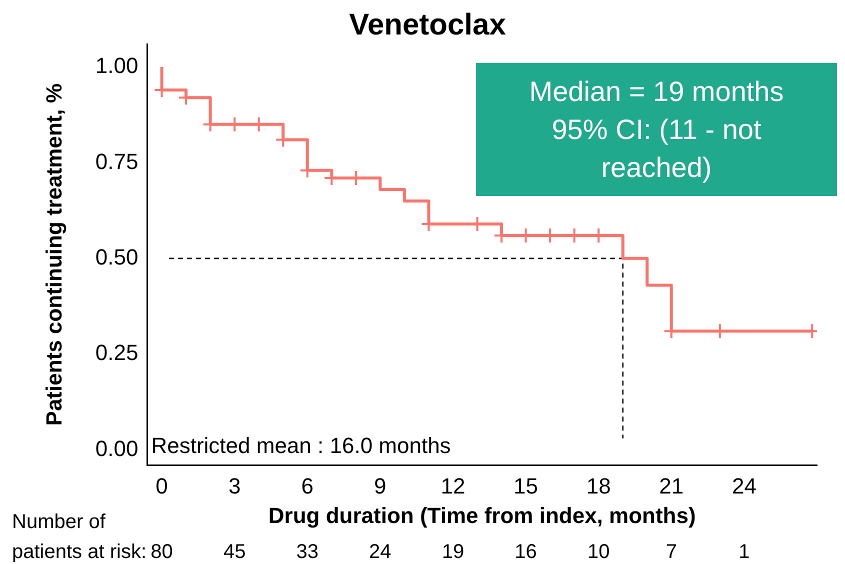 Image resolution: width=845 pixels, height=564 pixels. What do you see at coordinates (116, 257) in the screenshot?
I see `y-tick-label: 0.50` at bounding box center [116, 257].